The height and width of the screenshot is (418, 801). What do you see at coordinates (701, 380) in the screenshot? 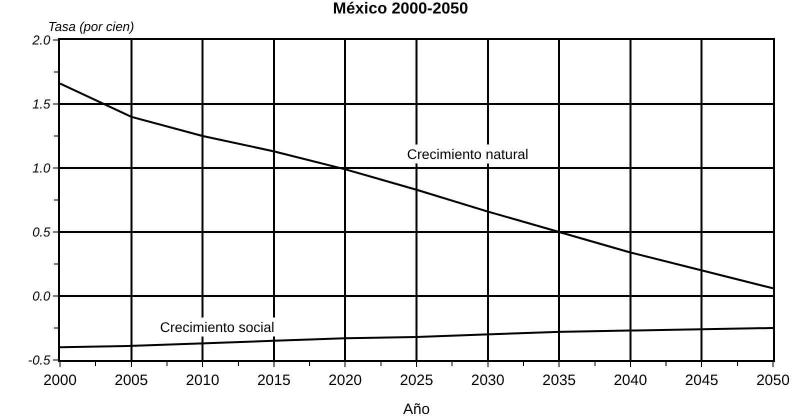
I see `x-tick-label: 2045` at bounding box center [701, 380].